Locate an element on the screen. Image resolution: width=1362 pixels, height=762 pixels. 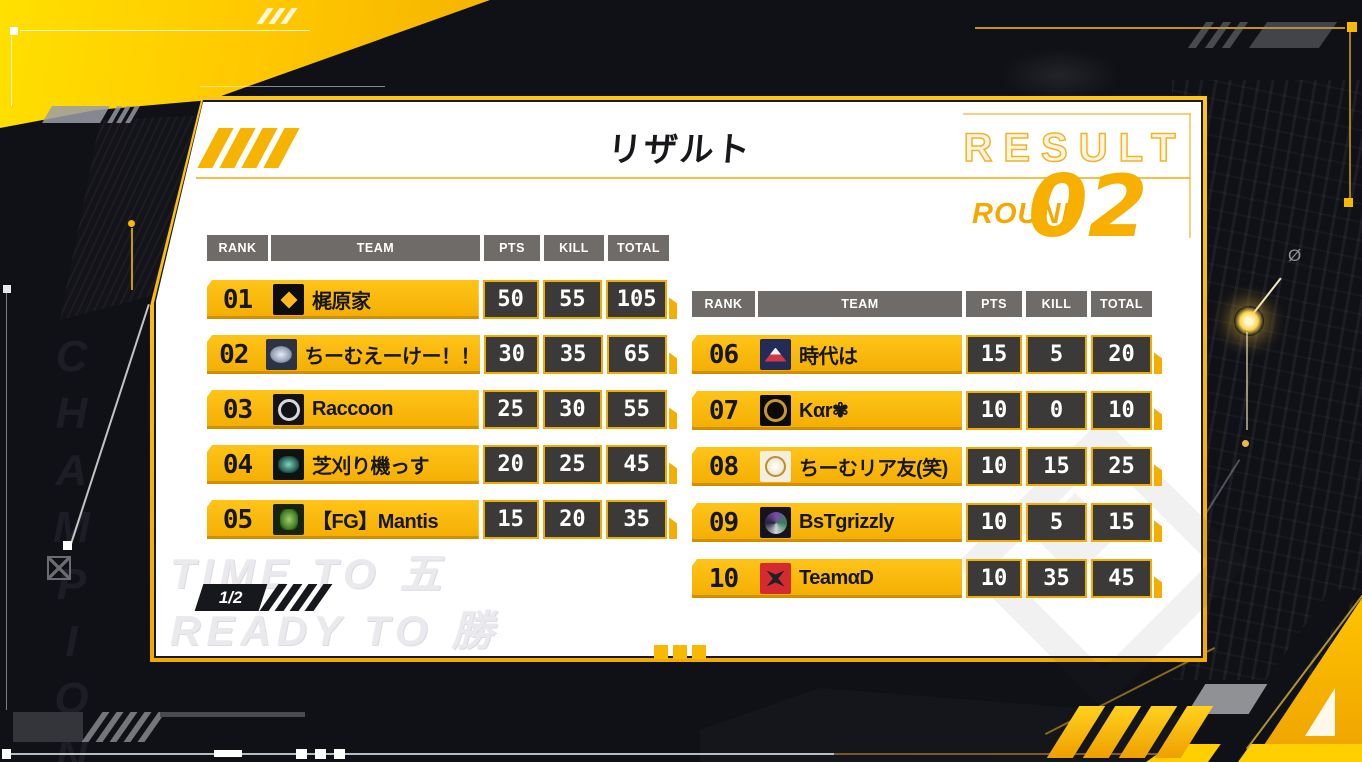
column-header-total: TOTAL is located at coordinates (1121, 304).